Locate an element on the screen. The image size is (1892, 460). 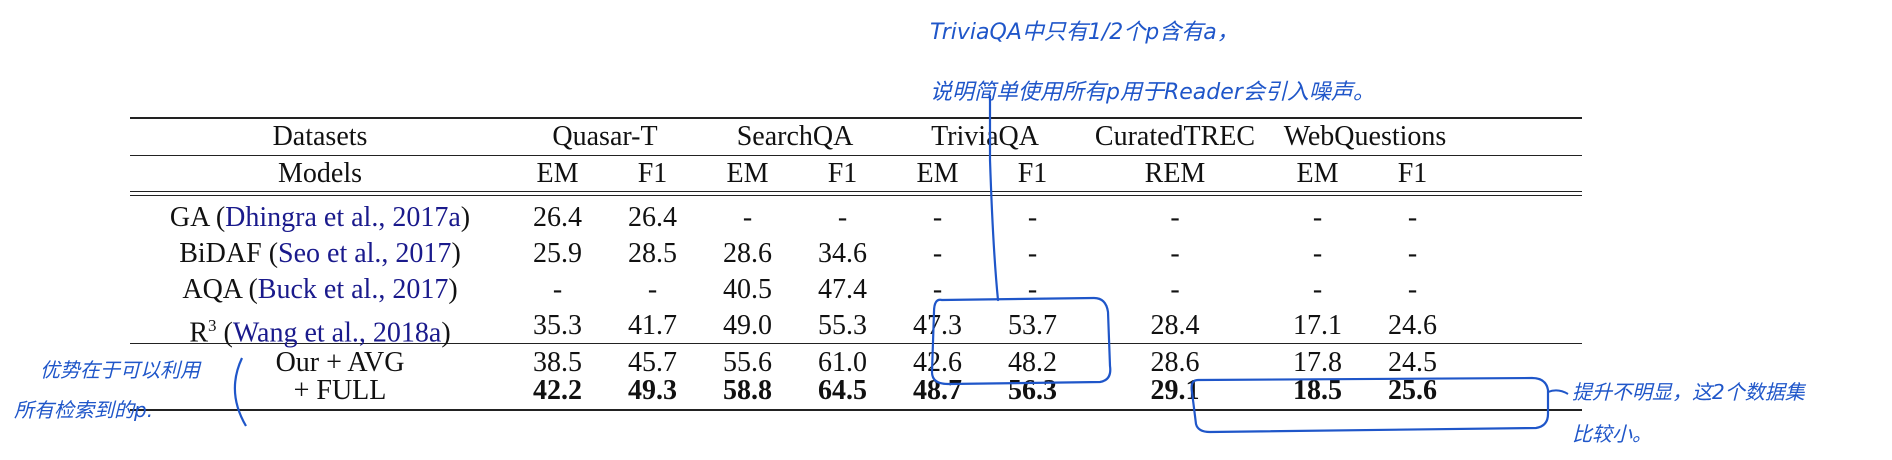
model-name: GA (Dhingra et al., 2017a) is located at coordinates (320, 217).